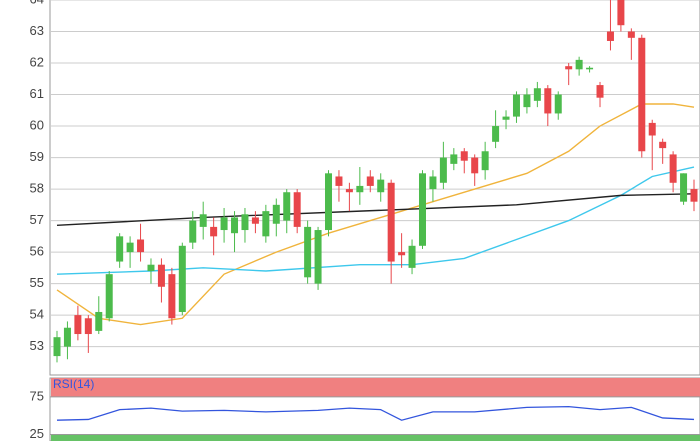 The height and width of the screenshot is (441, 700). I want to click on y-tick-label: 57, so click(37, 219).